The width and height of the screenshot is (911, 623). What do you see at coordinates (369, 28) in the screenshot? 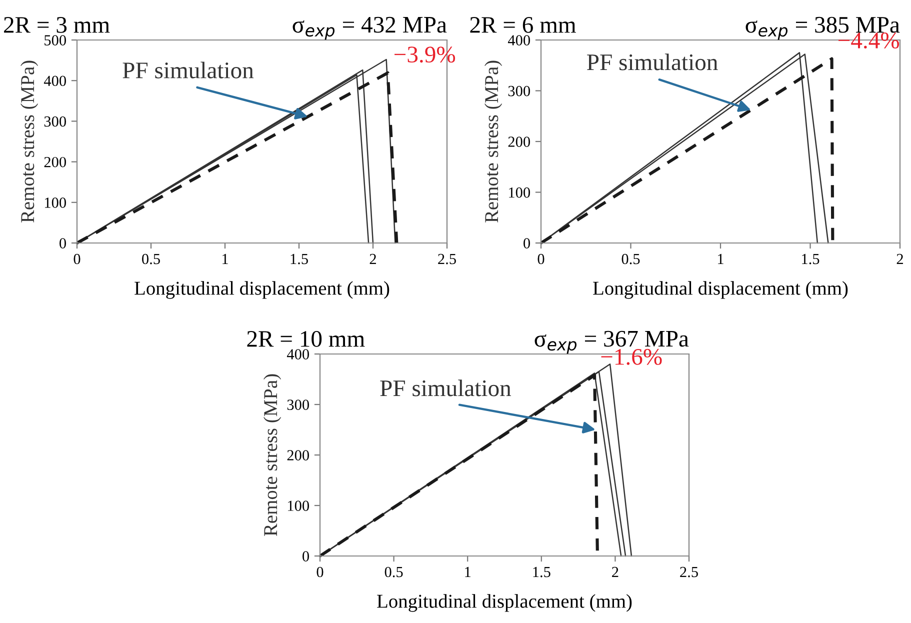
I see `chart-subtitle: σ$_{exp}$ = 432 MPa` at bounding box center [369, 28].